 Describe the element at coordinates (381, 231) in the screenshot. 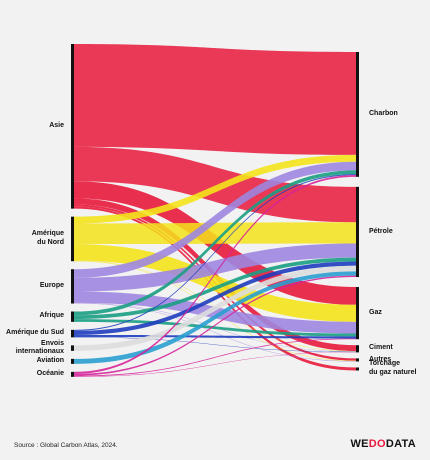

I see `target-label-p-trole: Pétrole` at that location.